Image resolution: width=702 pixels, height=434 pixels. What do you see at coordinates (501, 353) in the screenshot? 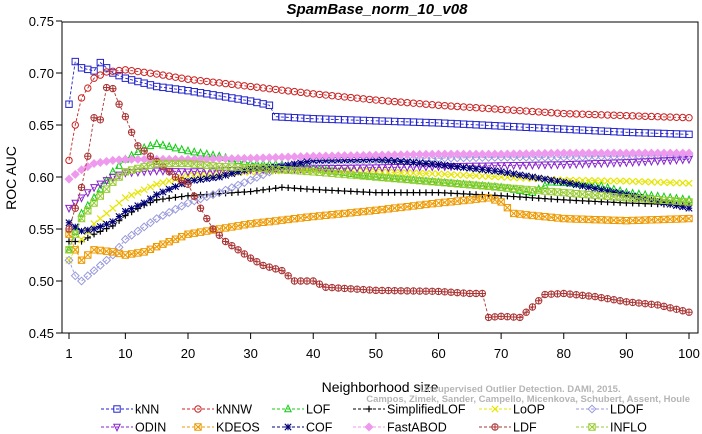
I see `x-tick-label: 70` at bounding box center [501, 353].